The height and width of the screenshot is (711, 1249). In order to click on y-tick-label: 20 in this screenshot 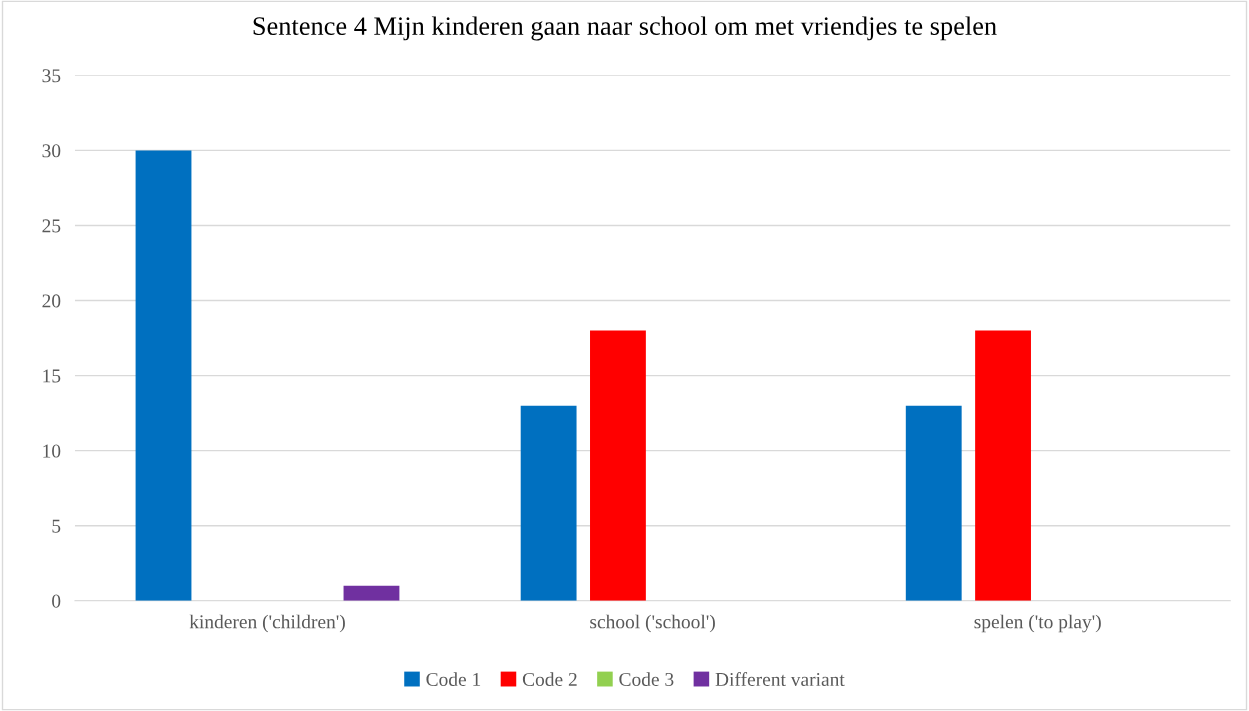, I will do `click(51, 301)`.